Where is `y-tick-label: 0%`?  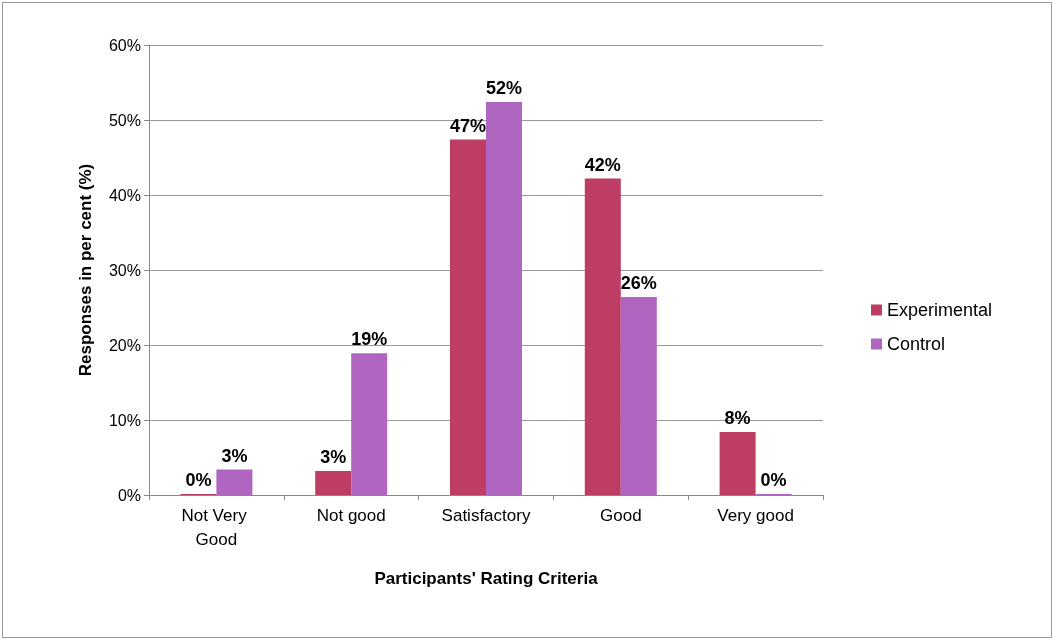 y-tick-label: 0% is located at coordinates (129, 495).